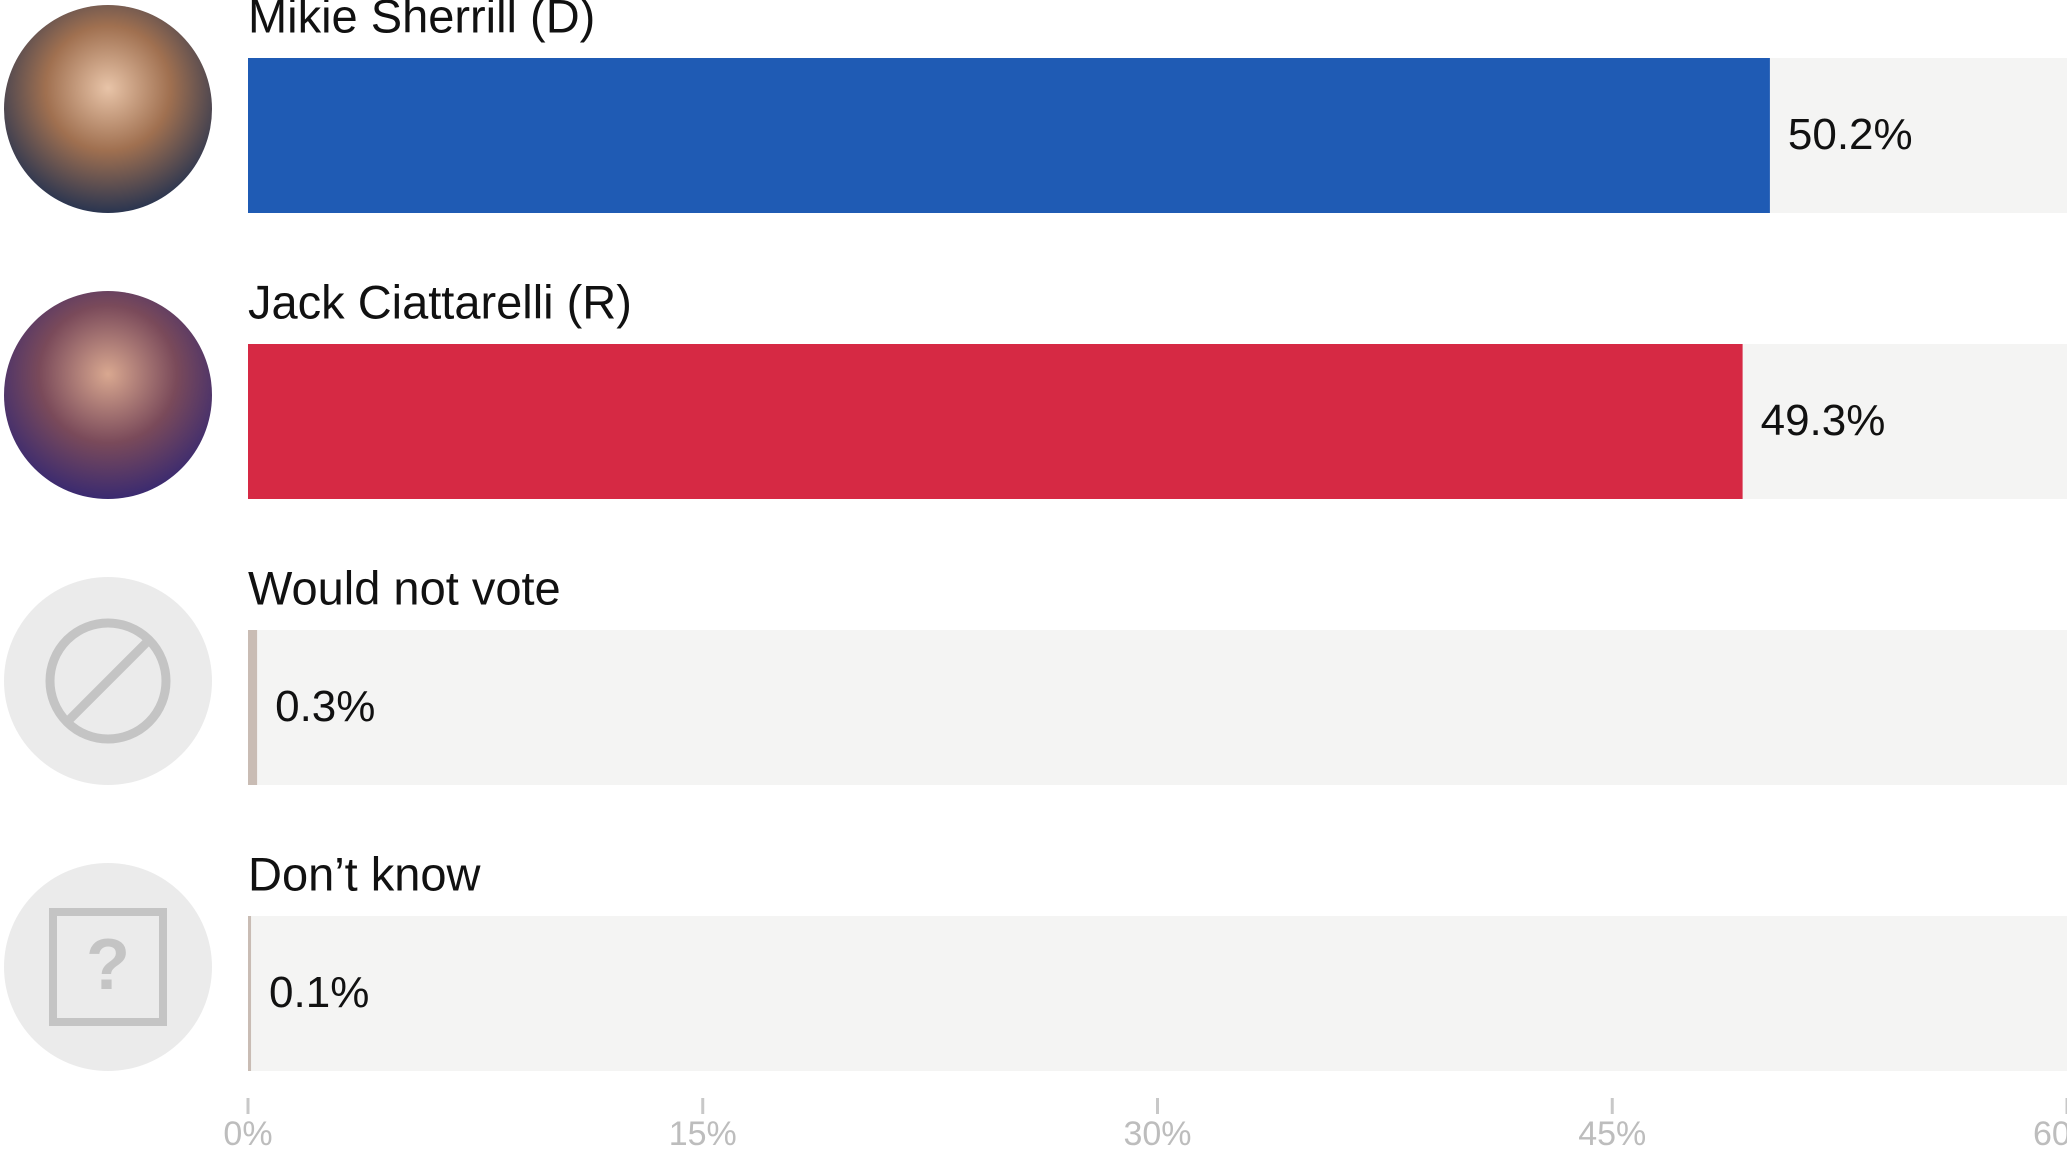  Describe the element at coordinates (1850, 134) in the screenshot. I see `value-label: 50.2%` at that location.